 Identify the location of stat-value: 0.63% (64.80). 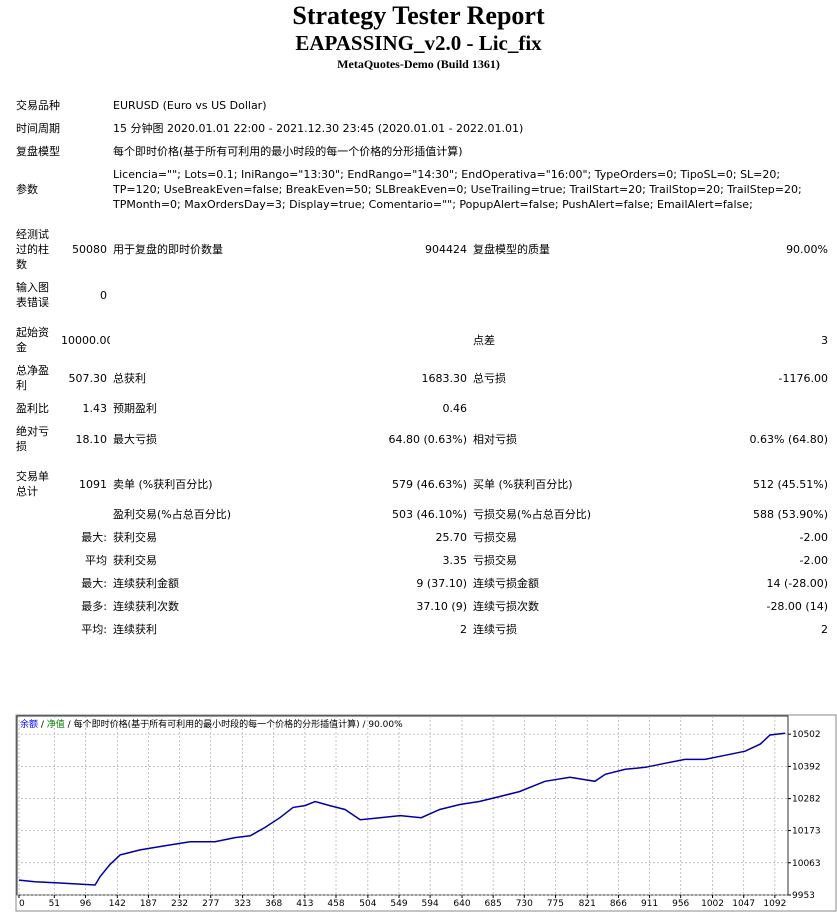
(789, 439).